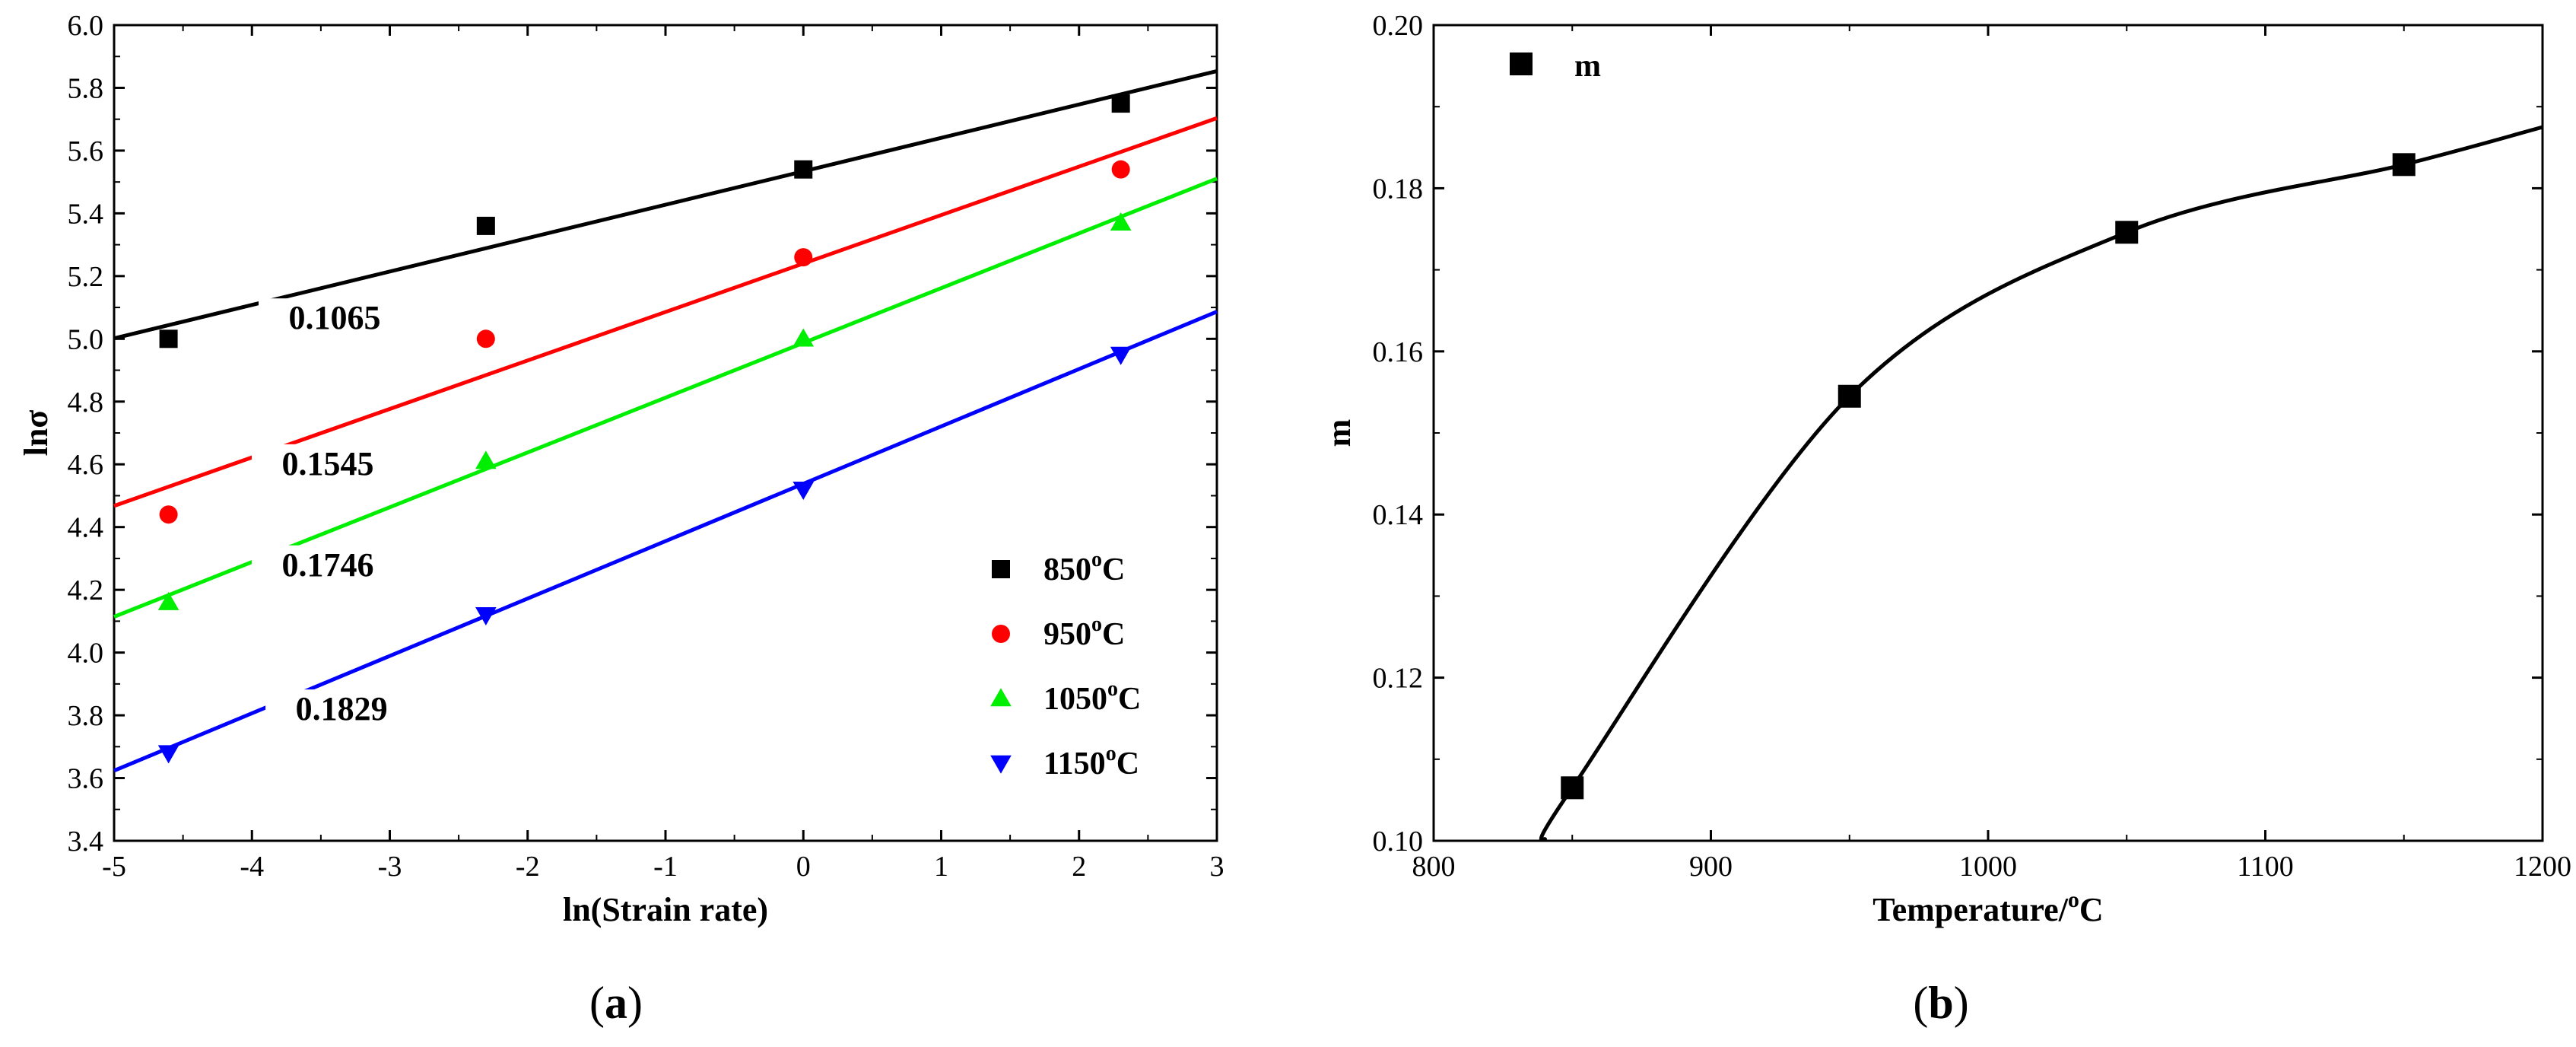 The image size is (2576, 1047). I want to click on x-tick-label: 3, so click(1217, 867).